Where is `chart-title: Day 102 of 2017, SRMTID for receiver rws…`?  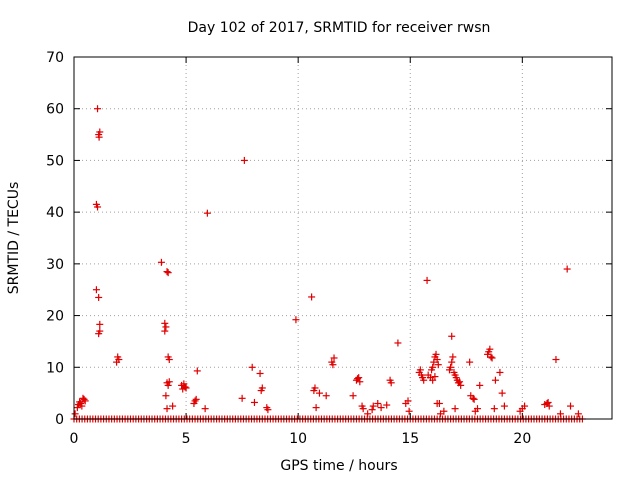 chart-title: Day 102 of 2017, SRMTID for receiver rws… is located at coordinates (339, 28).